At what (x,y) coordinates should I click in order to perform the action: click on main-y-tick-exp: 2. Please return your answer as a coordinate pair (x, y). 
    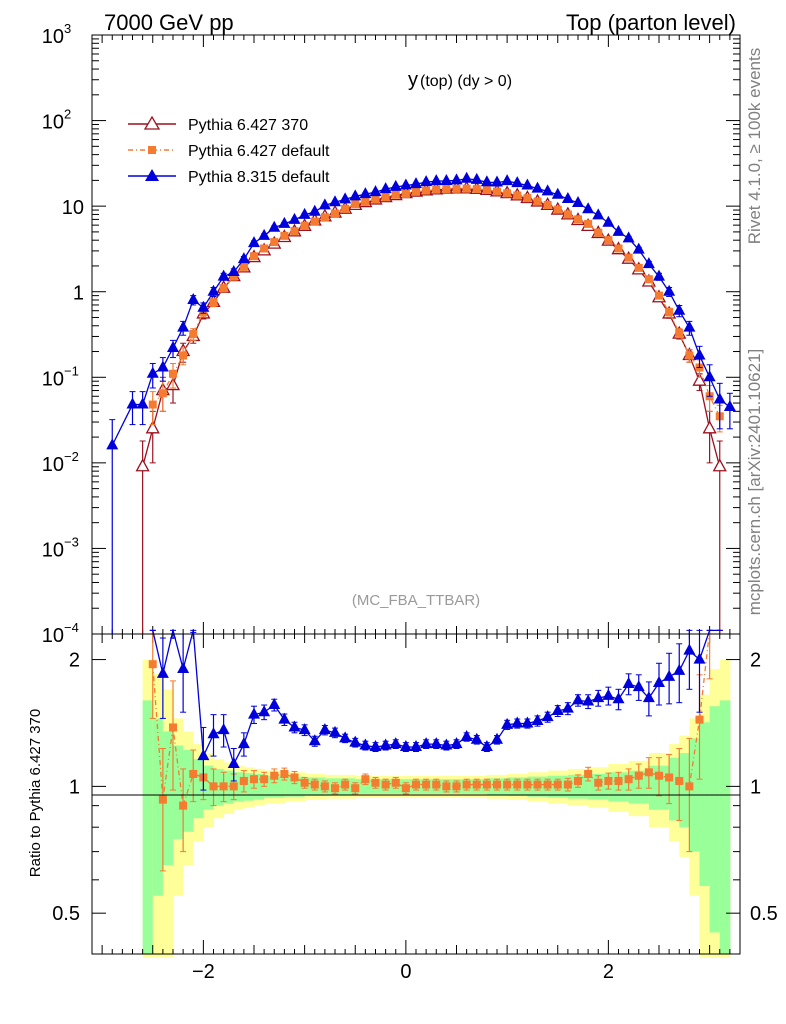
    Looking at the image, I should click on (67, 114).